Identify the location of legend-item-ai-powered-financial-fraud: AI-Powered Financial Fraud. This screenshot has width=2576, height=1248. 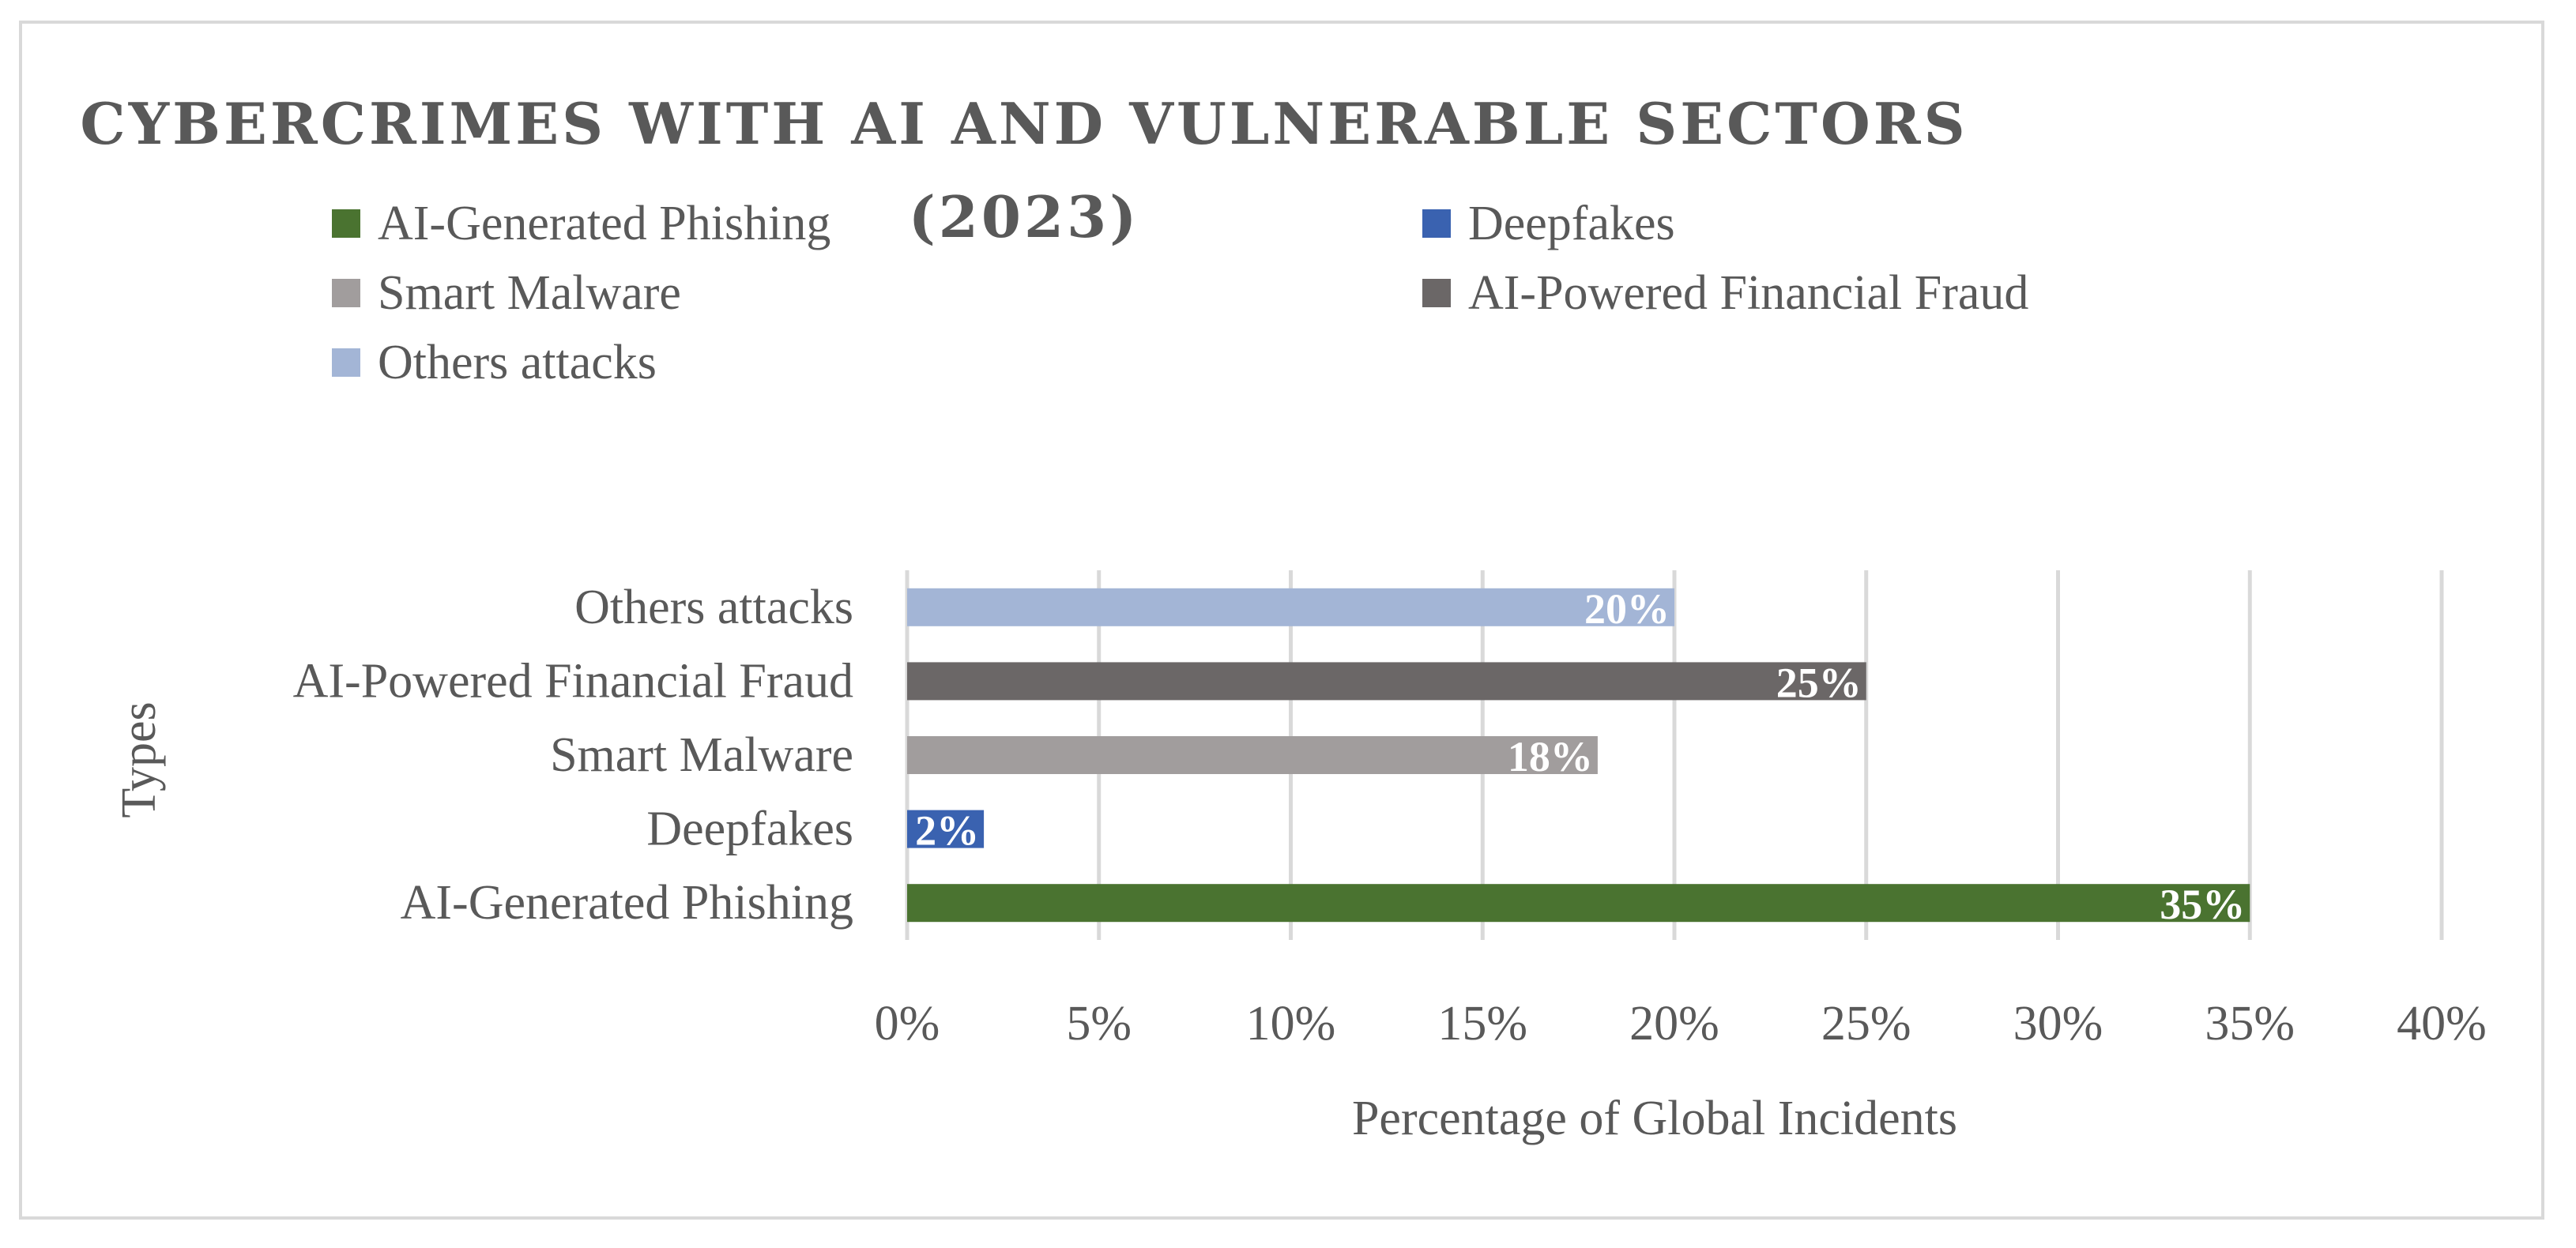
(1725, 293).